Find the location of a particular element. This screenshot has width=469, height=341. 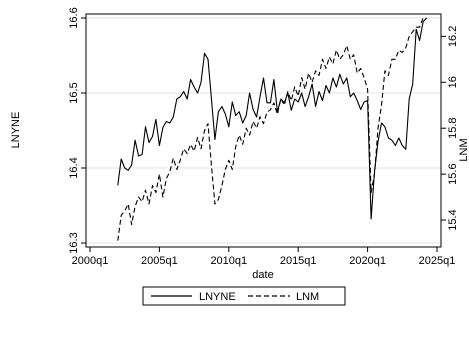

right-tick-label: 15.6 is located at coordinates (453, 173).